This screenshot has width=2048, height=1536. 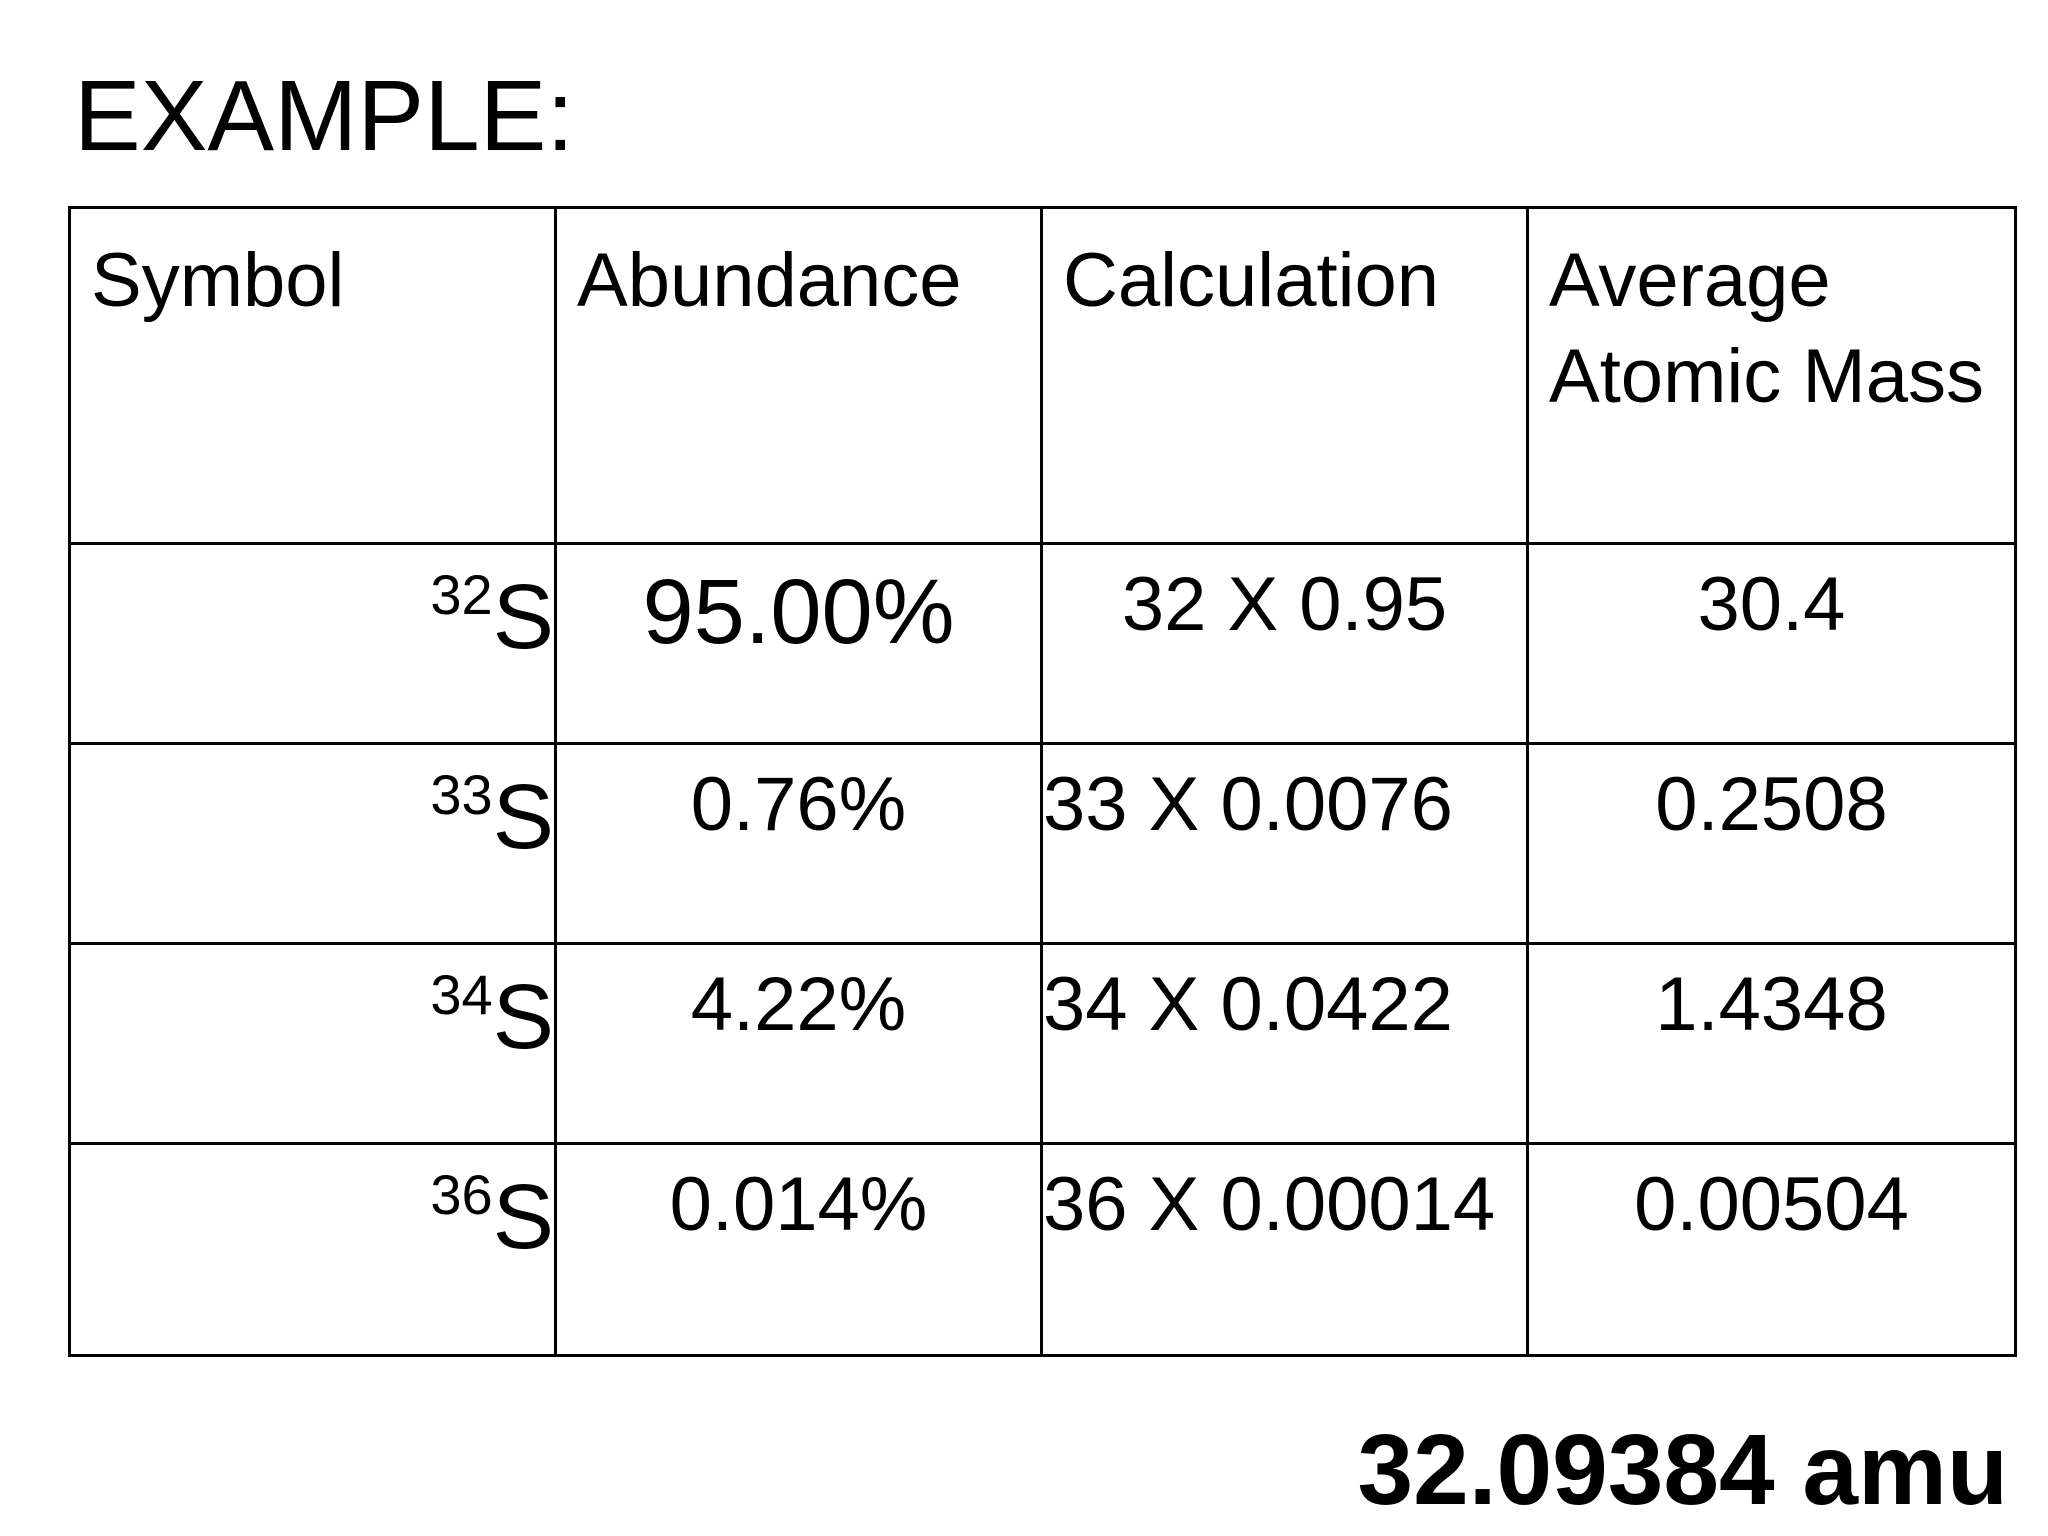 I want to click on table-row: 32S 95.00% 32 X 0.95 30.4, so click(x=1042, y=643).